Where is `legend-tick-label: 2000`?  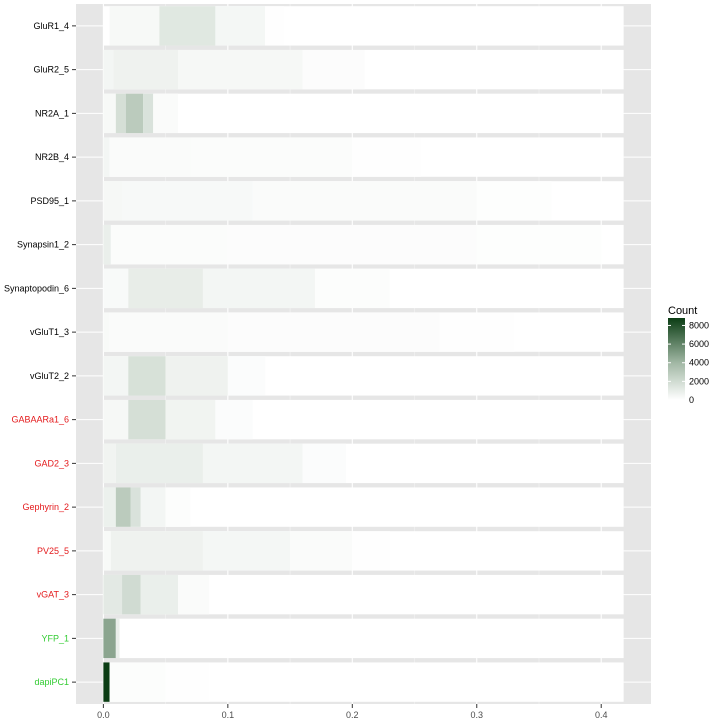 legend-tick-label: 2000 is located at coordinates (699, 381).